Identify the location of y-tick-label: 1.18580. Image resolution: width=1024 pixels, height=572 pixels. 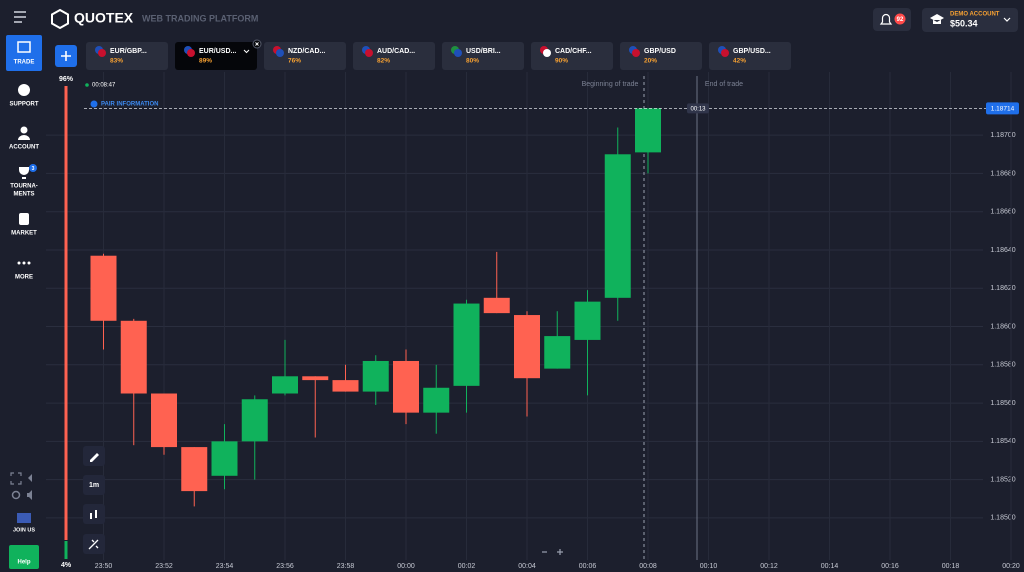
(1002, 365).